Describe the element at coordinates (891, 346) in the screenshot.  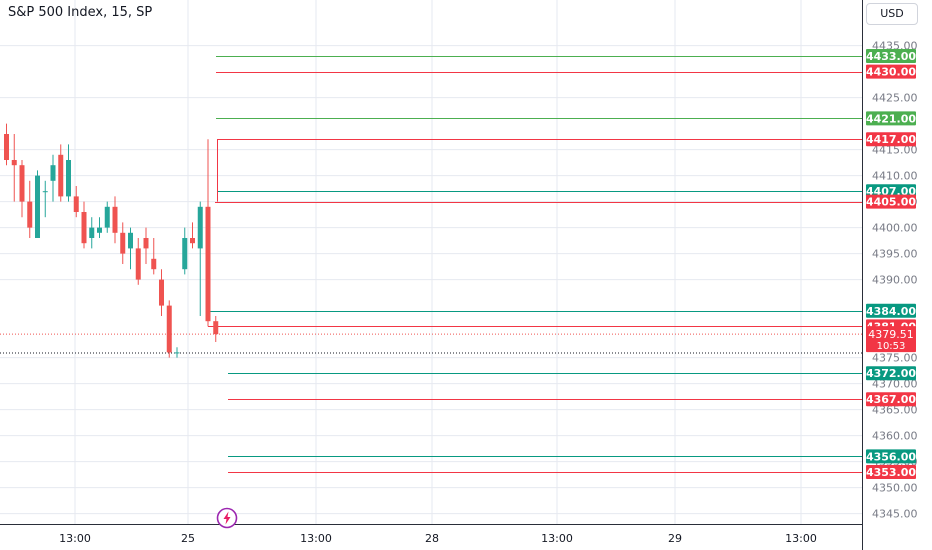
I see `countdown-label: 10:53` at that location.